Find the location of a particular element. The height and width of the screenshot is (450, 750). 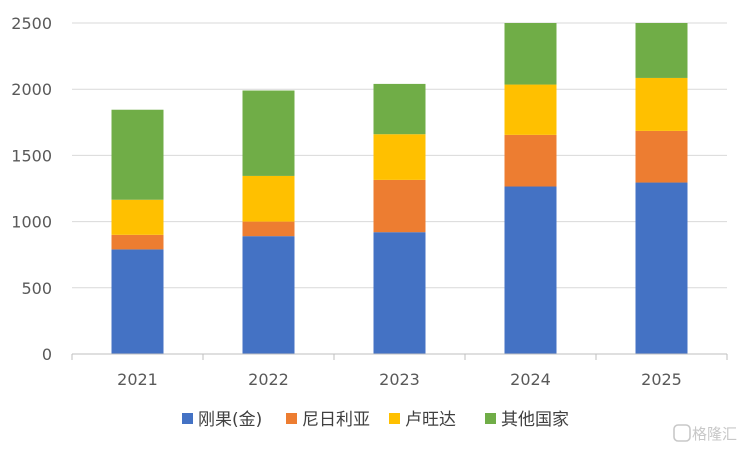

legend-label: 刚果(金) is located at coordinates (230, 420).